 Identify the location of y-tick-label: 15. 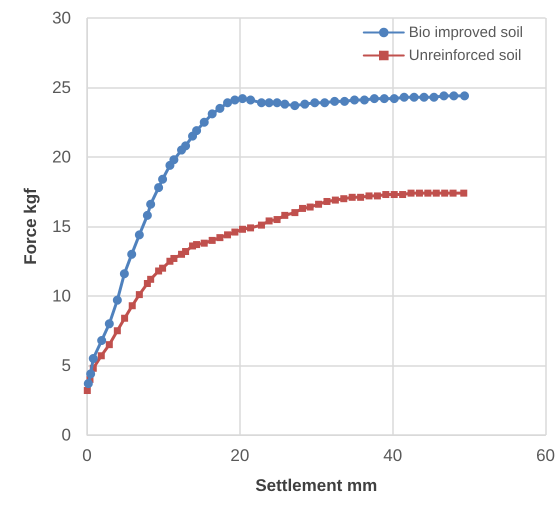
(61, 226).